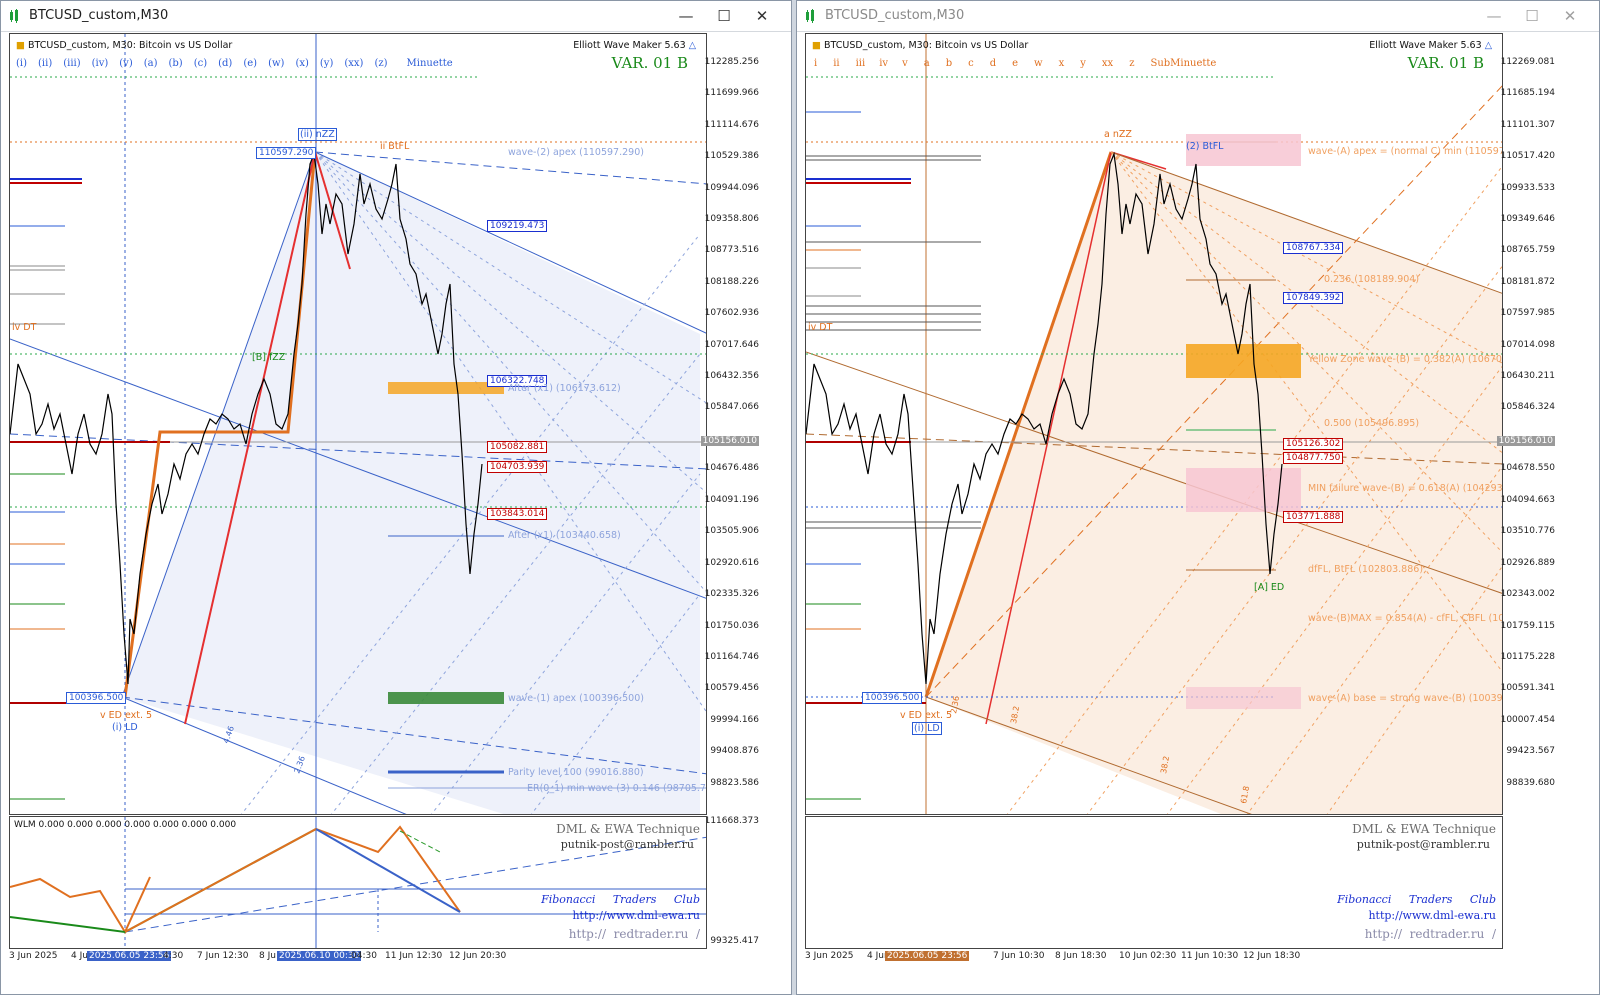 This screenshot has height=995, width=1600. What do you see at coordinates (276, 63) in the screenshot?
I see `wave-button: (w)` at bounding box center [276, 63].